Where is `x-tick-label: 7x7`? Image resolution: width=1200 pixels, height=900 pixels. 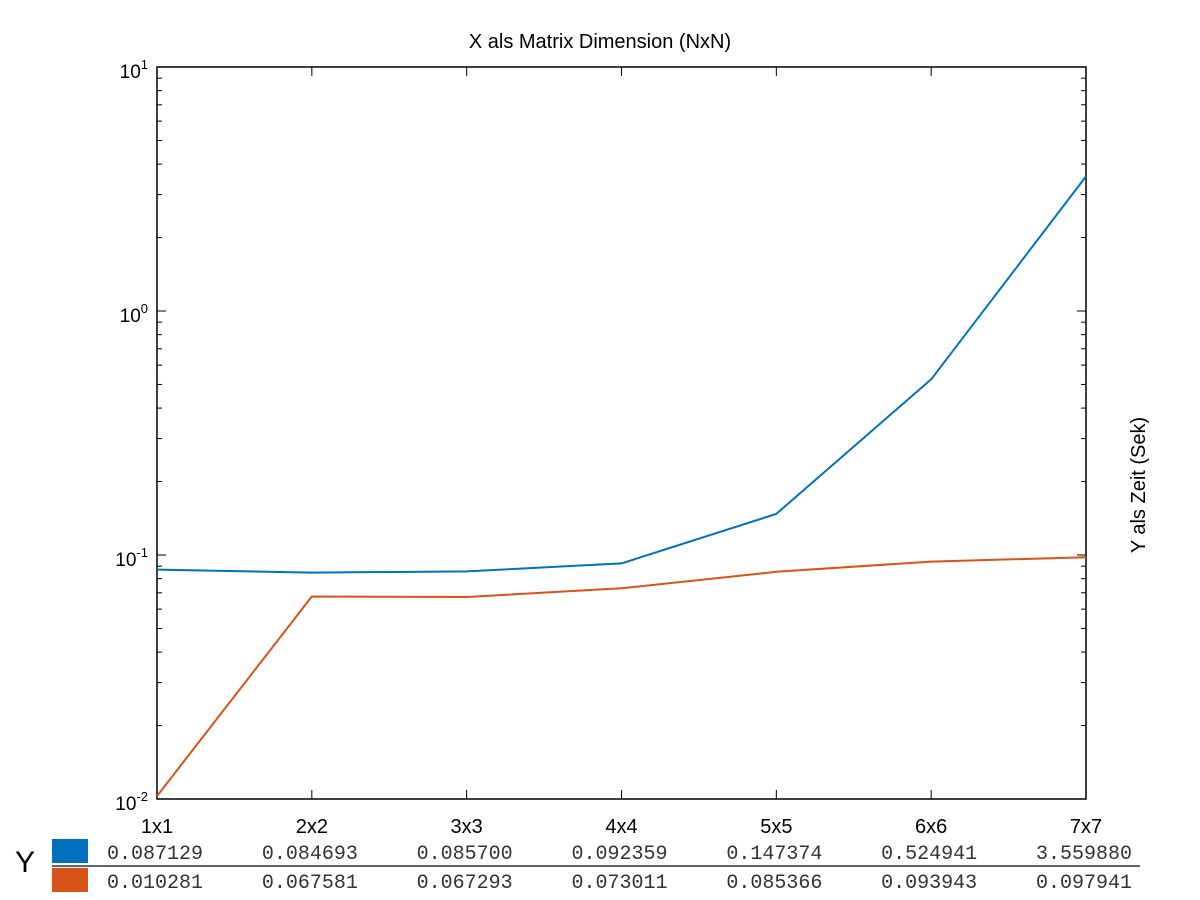
x-tick-label: 7x7 is located at coordinates (1086, 827).